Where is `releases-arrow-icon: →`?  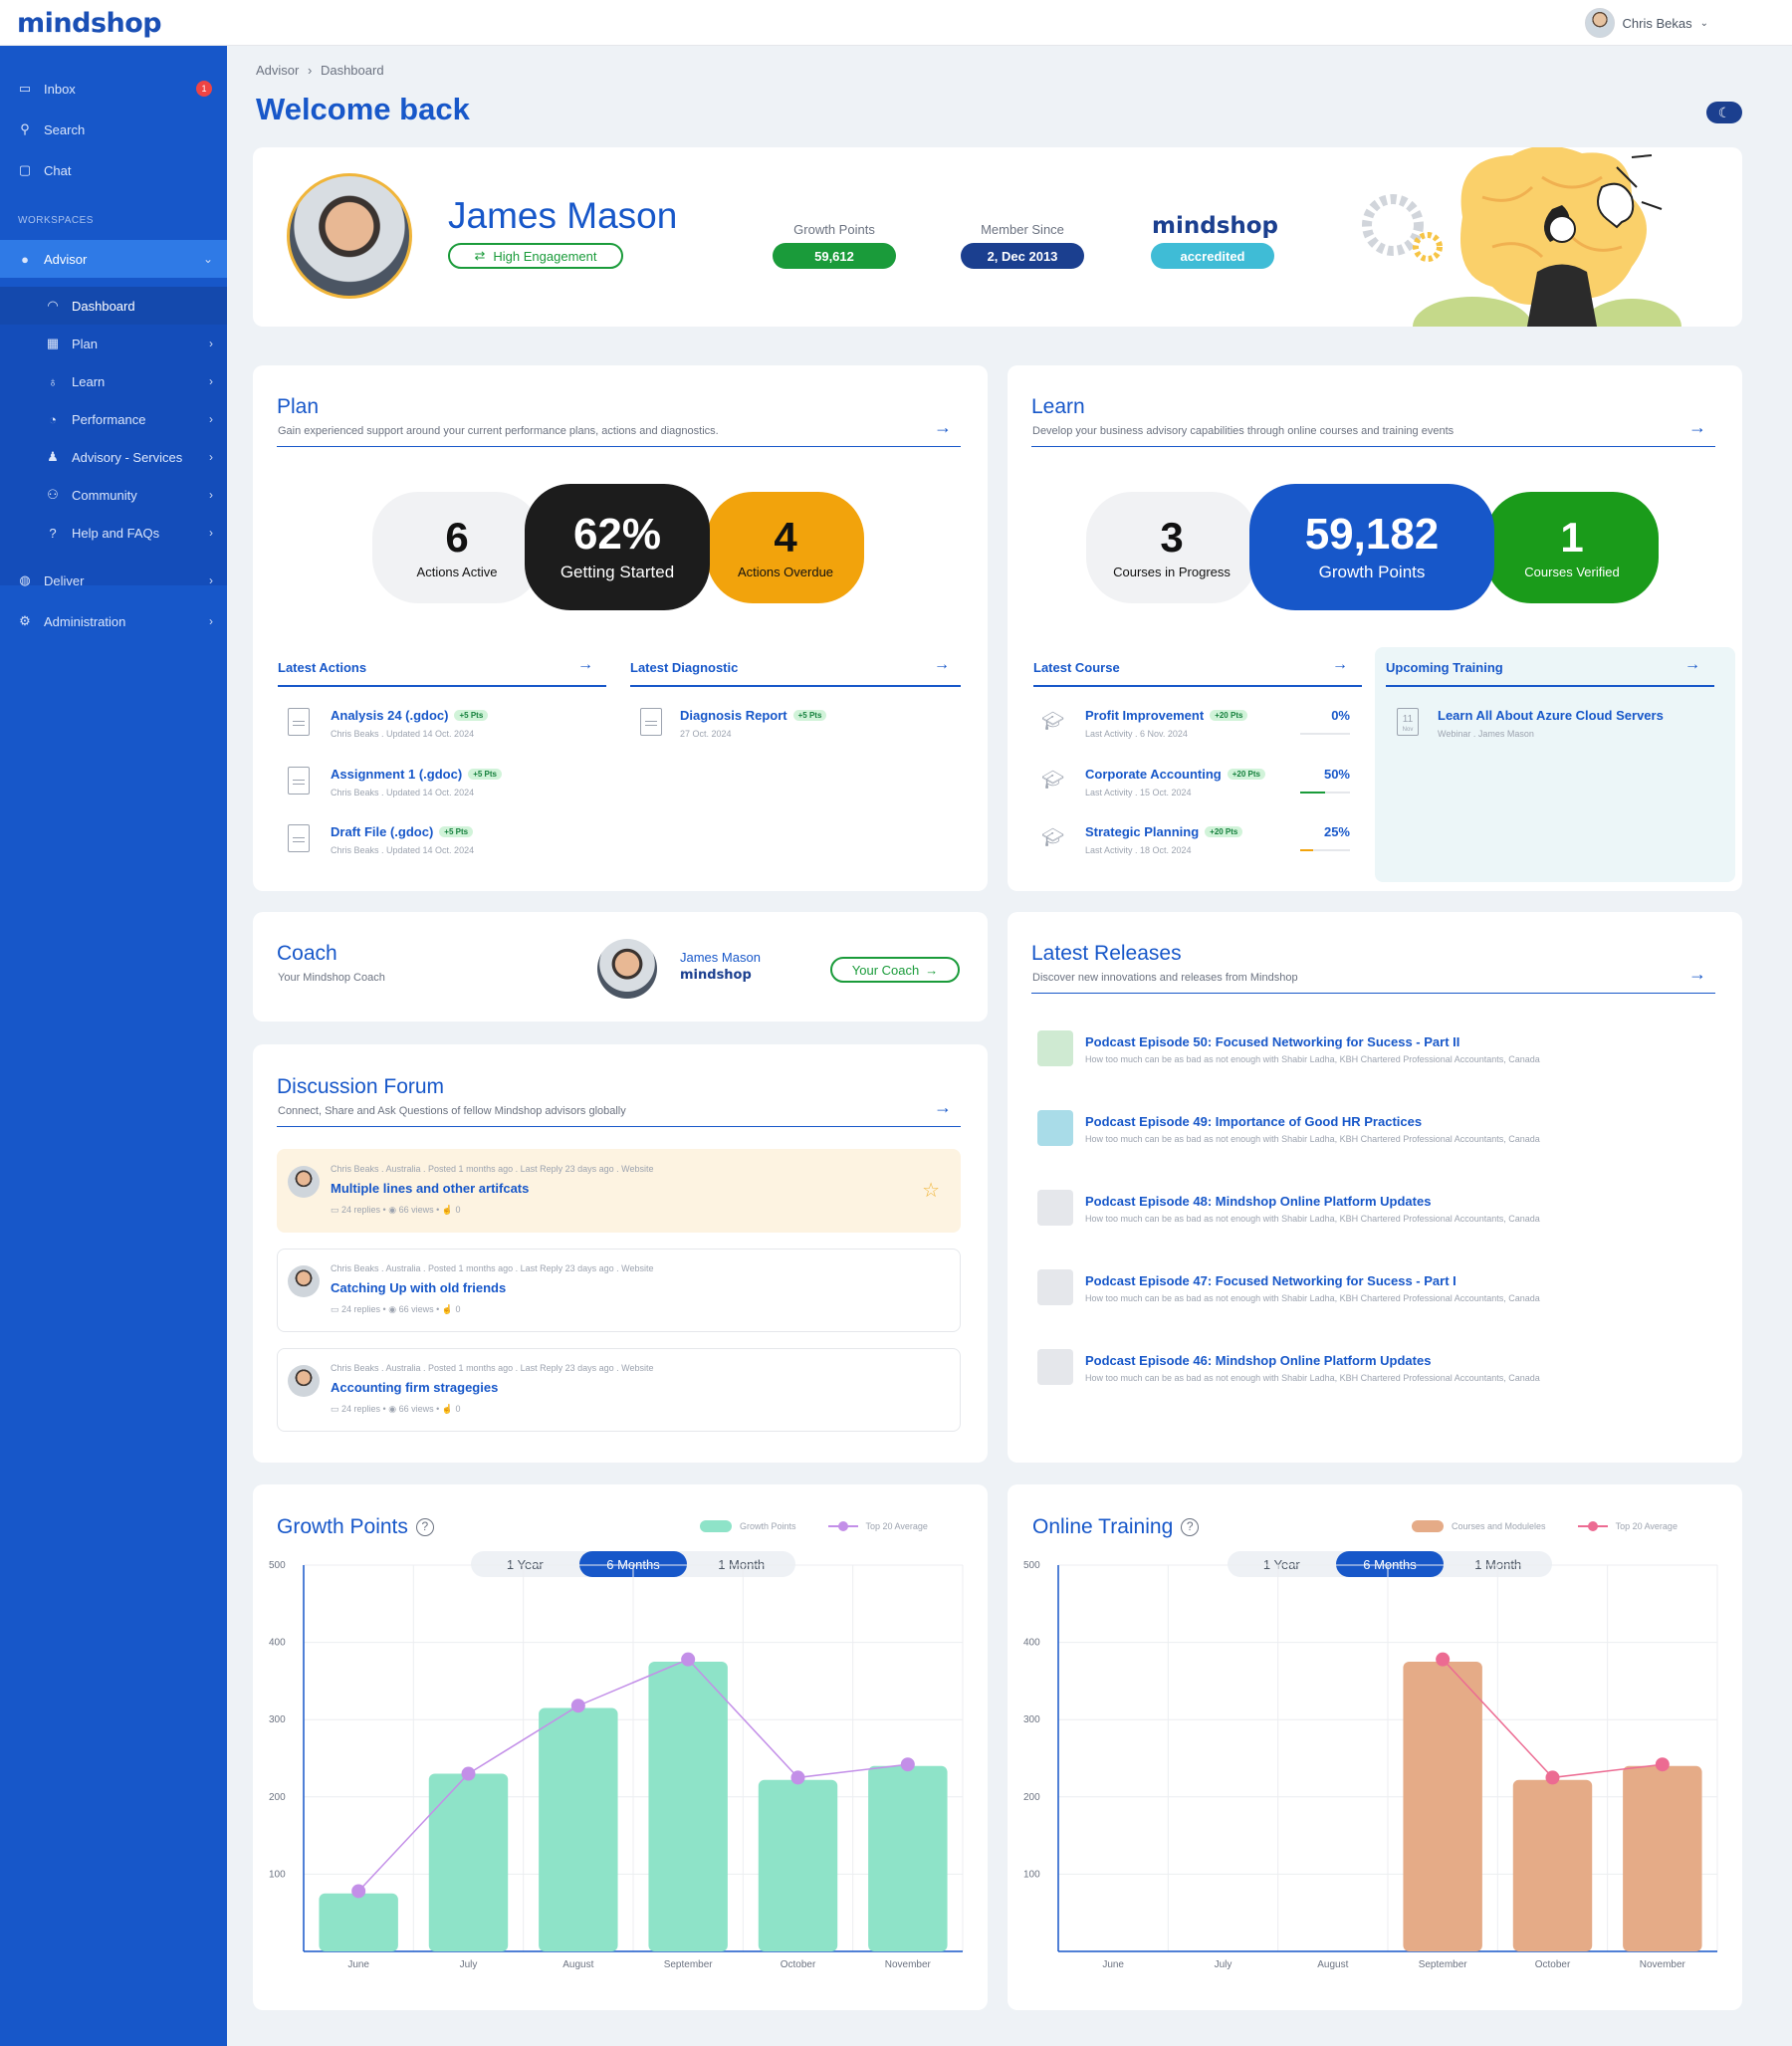 releases-arrow-icon: → is located at coordinates (1697, 974).